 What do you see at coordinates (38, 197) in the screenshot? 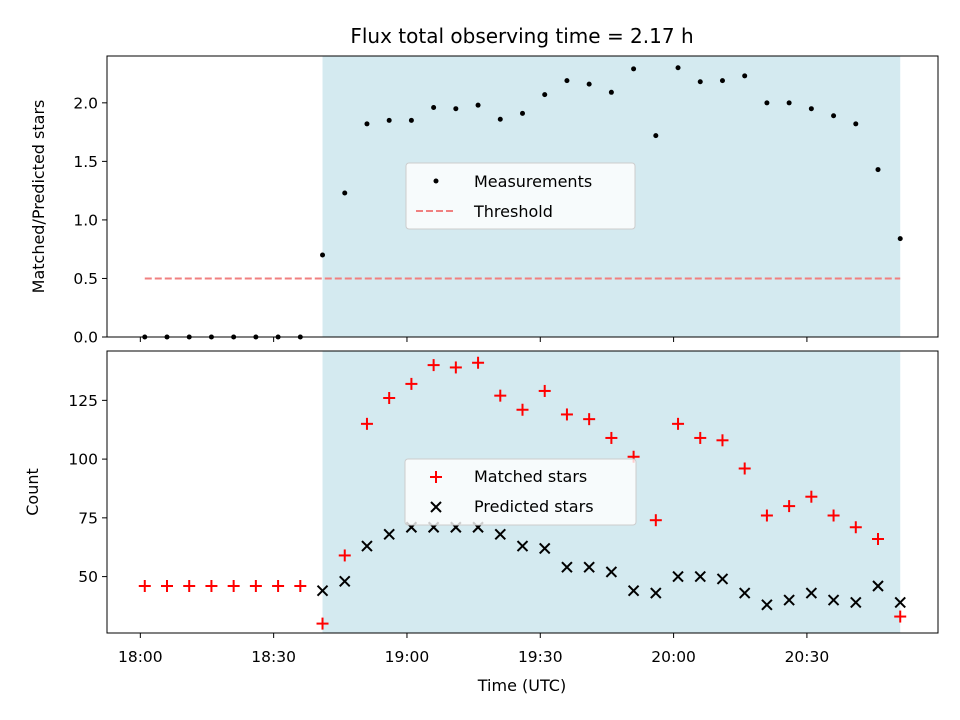
I see `ratio-y-label: Matched/Predicted stars` at bounding box center [38, 197].